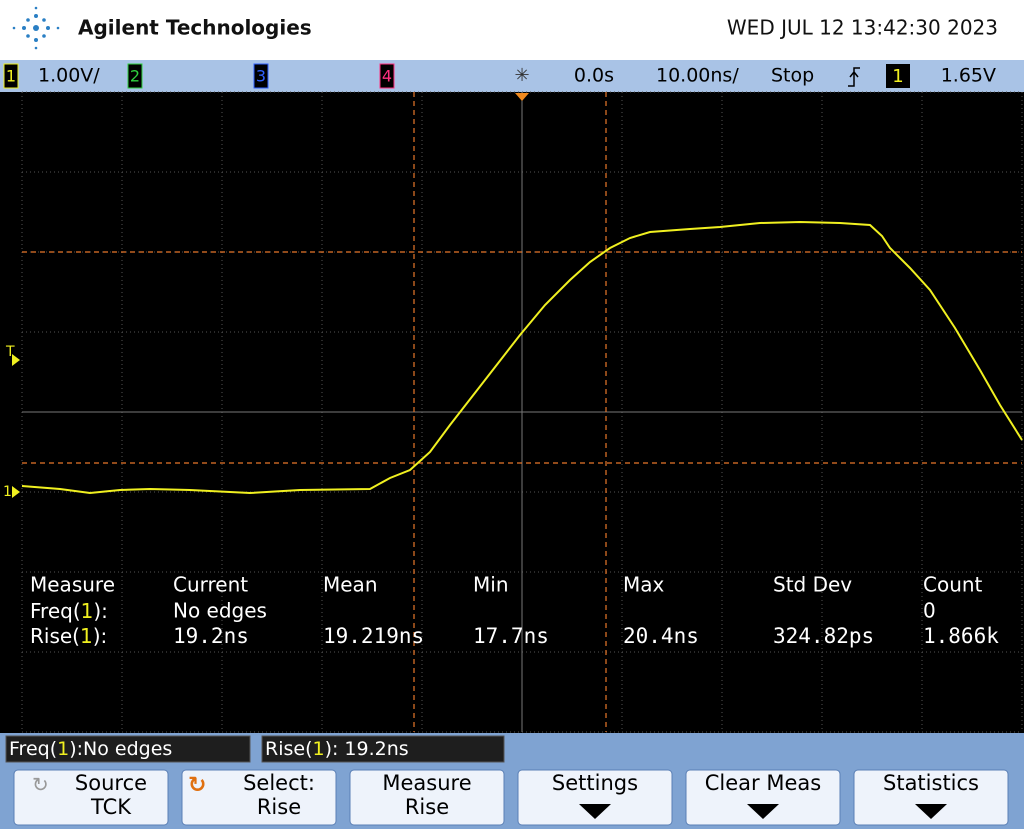  Describe the element at coordinates (10, 352) in the screenshot. I see `trigger-marker: T` at that location.